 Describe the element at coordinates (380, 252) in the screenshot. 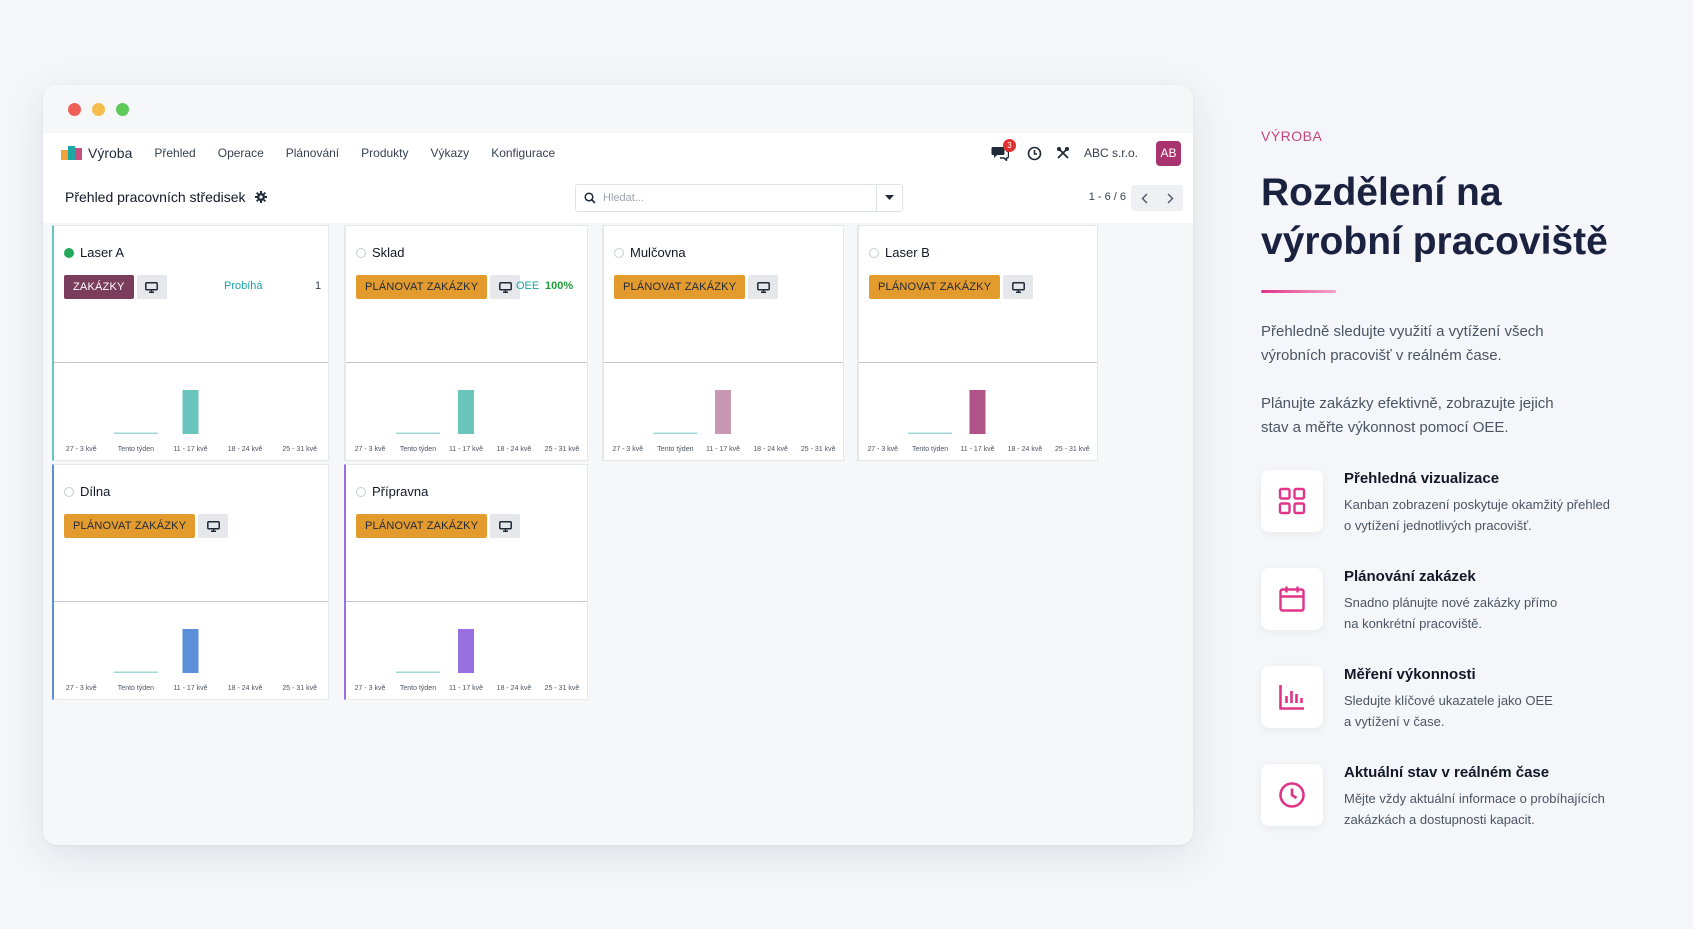

I see `card-title: Sklad` at that location.